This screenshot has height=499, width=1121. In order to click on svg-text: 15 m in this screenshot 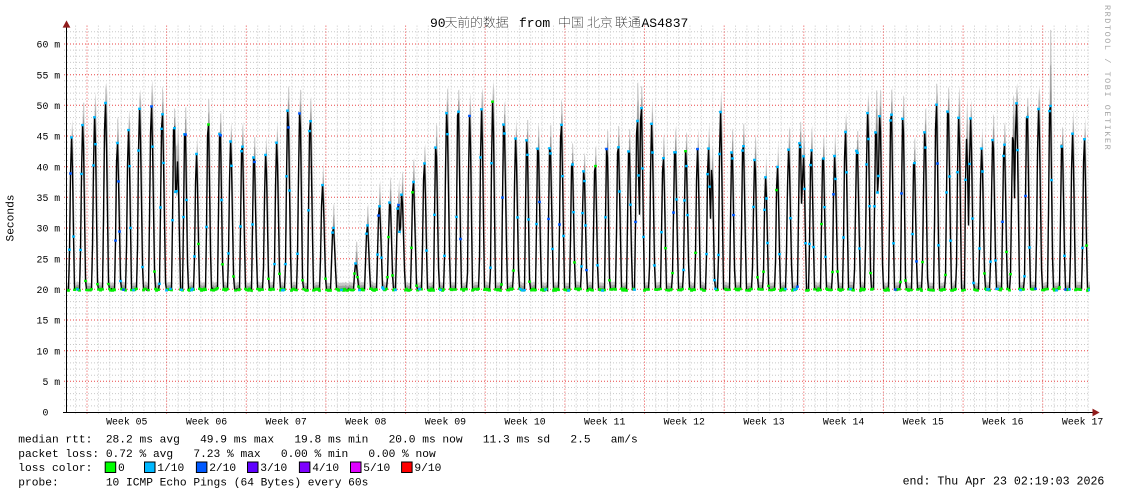, I will do `click(49, 321)`.